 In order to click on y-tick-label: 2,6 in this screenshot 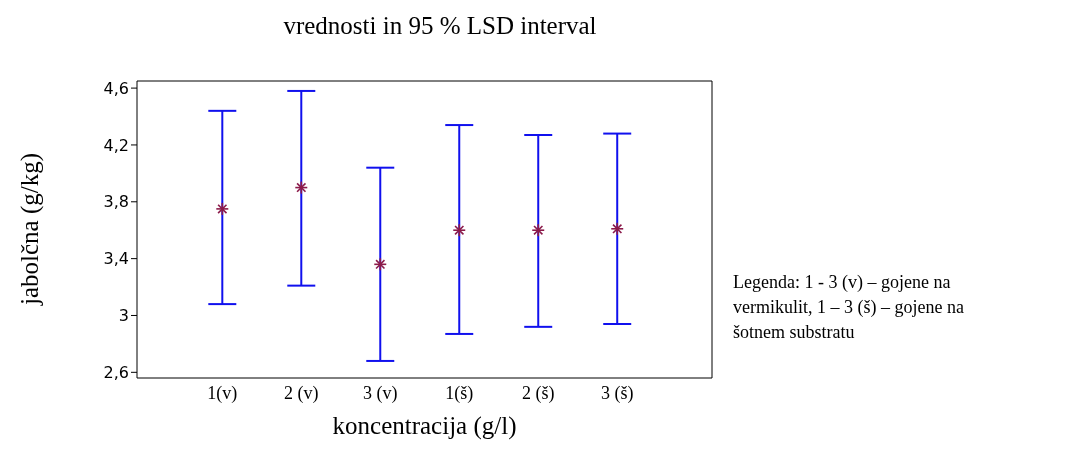, I will do `click(116, 372)`.